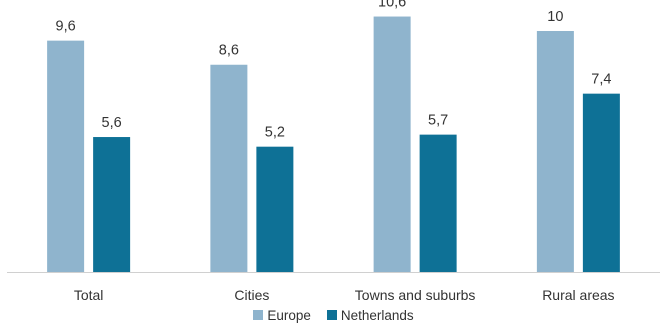  What do you see at coordinates (89, 295) in the screenshot?
I see `category-label-total: Total` at bounding box center [89, 295].